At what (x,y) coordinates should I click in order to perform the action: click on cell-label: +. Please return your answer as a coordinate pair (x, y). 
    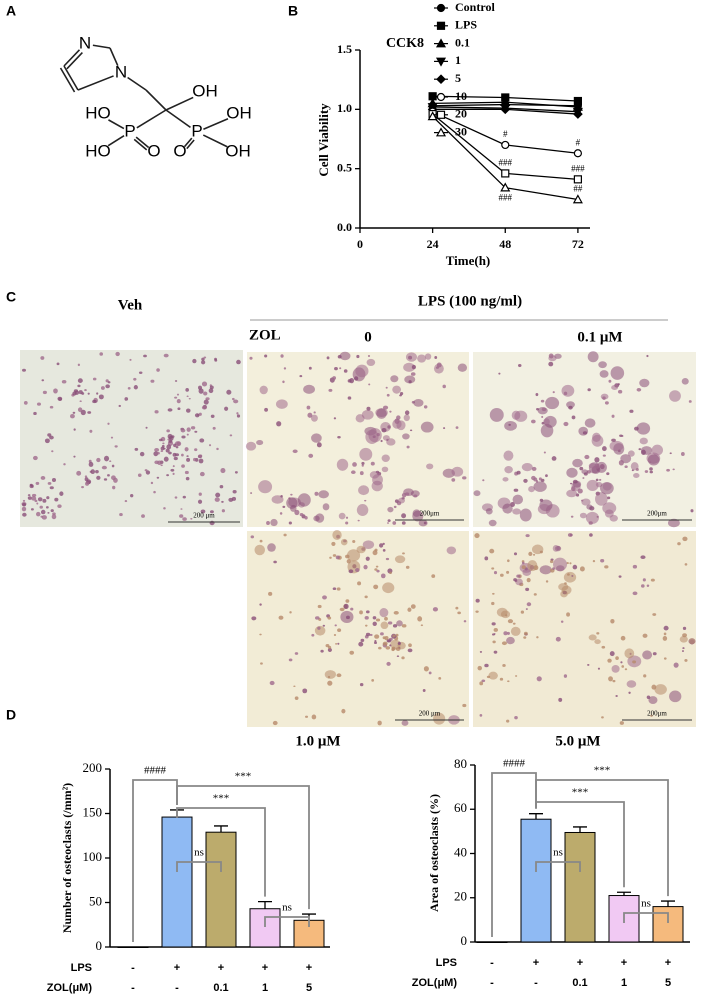
    Looking at the image, I should click on (580, 963).